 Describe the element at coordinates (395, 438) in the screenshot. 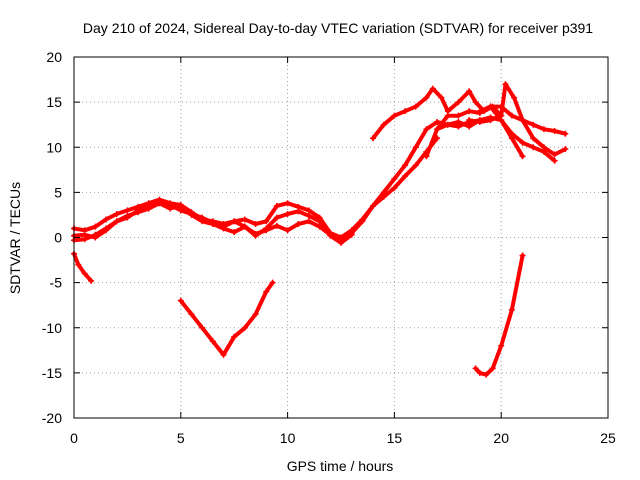

I see `x-tick-label: 15` at that location.